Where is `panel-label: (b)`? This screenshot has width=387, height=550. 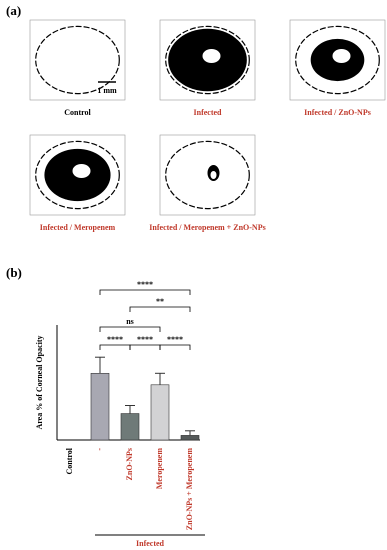 panel-label: (b) is located at coordinates (14, 272).